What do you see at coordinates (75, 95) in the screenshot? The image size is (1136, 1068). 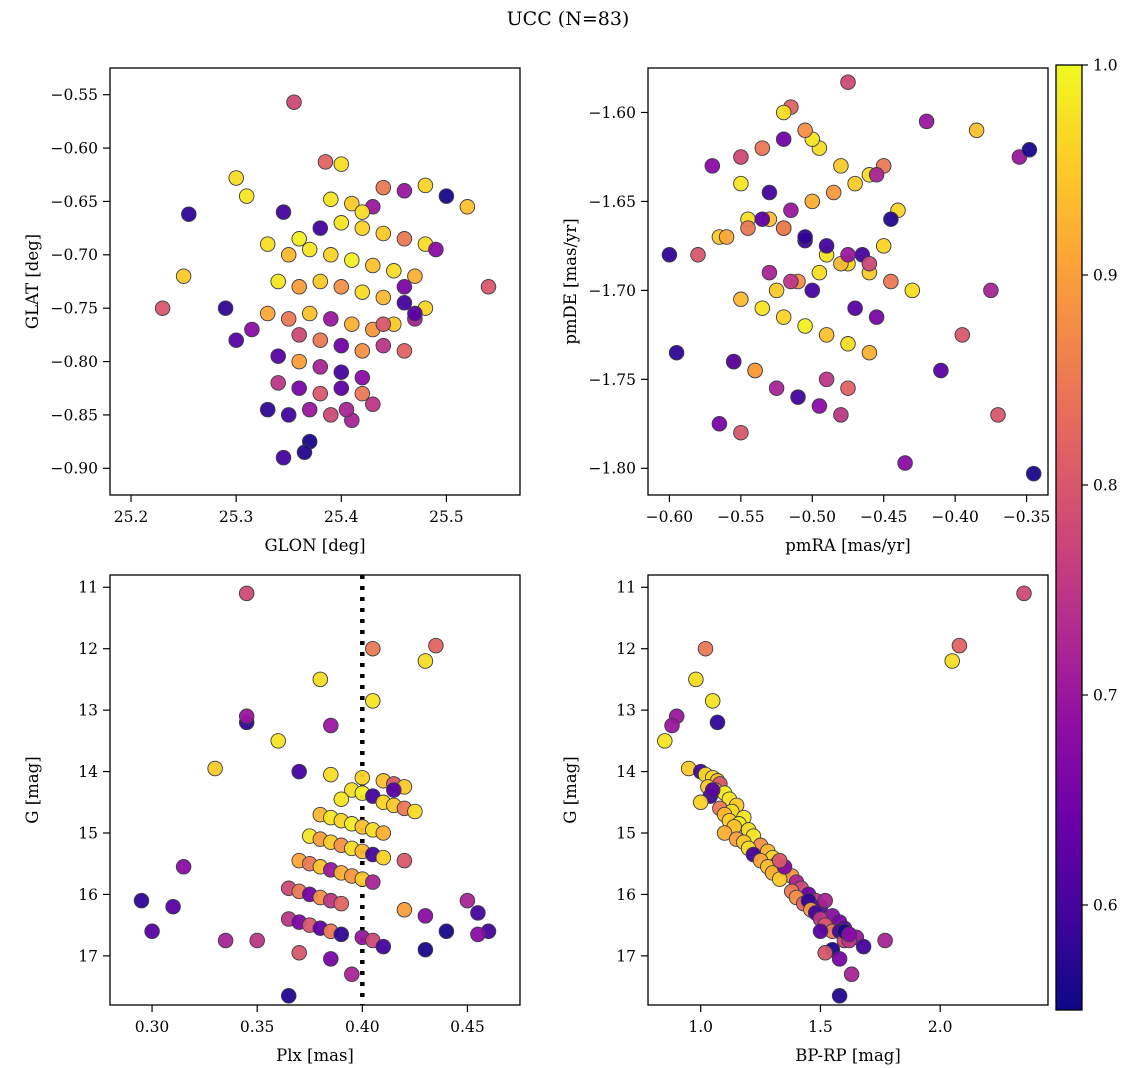 I see `y-tick-label: −0.55` at bounding box center [75, 95].